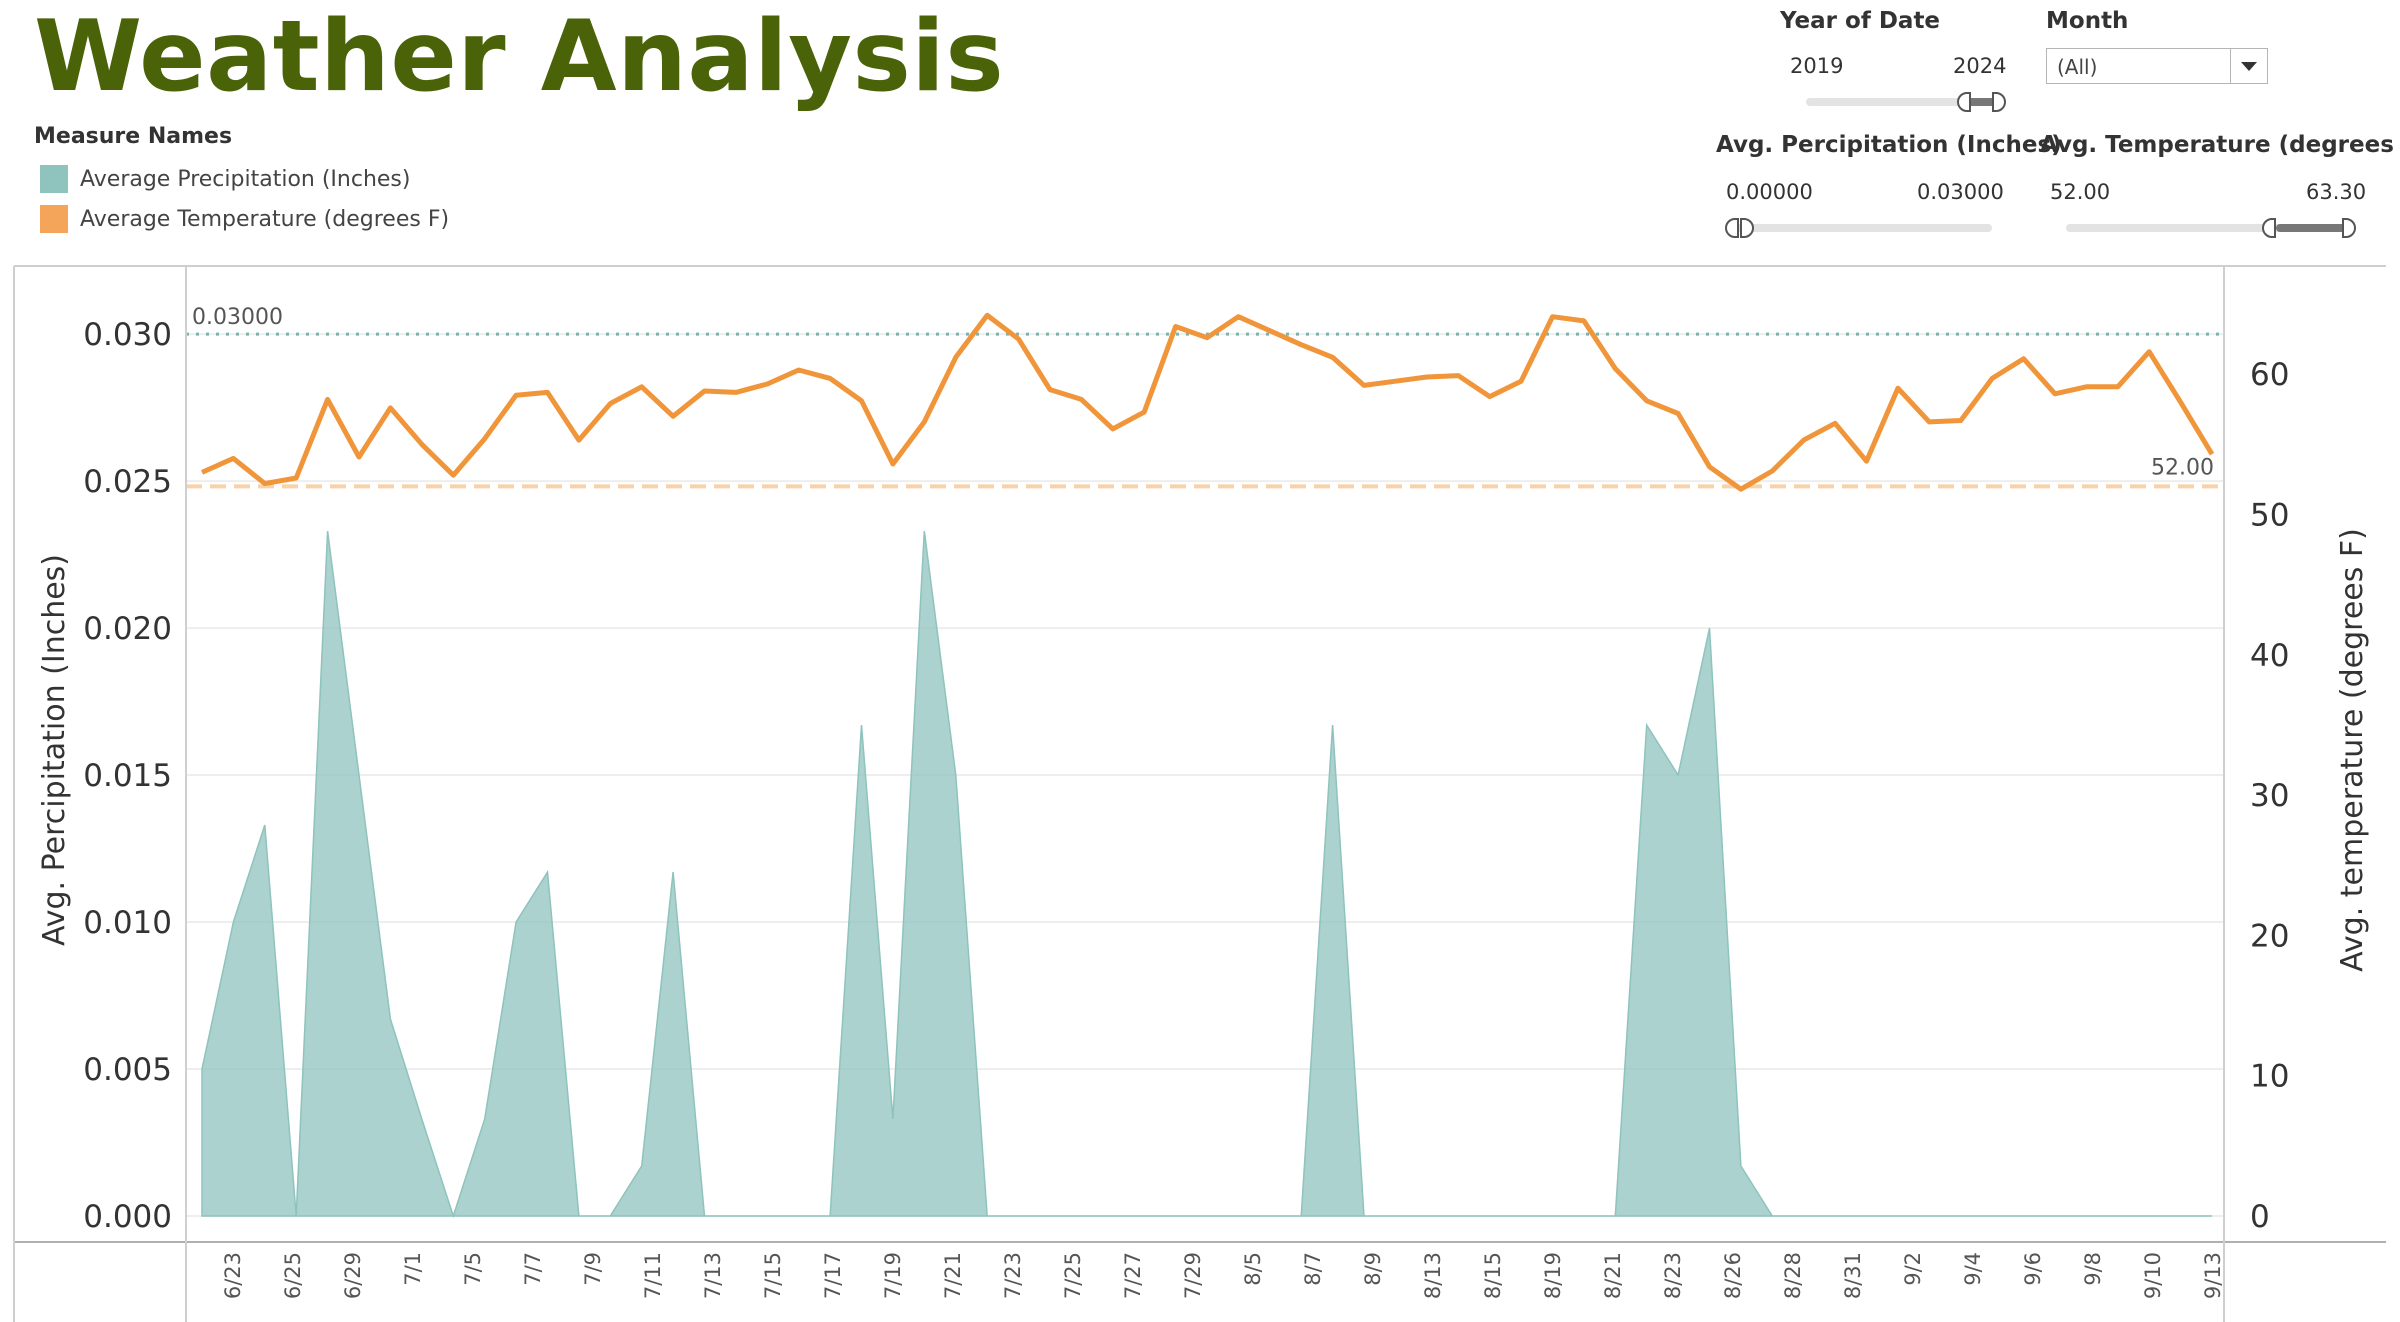  Describe the element at coordinates (1553, 1275) in the screenshot. I see `x-tick-label: 8/19` at that location.